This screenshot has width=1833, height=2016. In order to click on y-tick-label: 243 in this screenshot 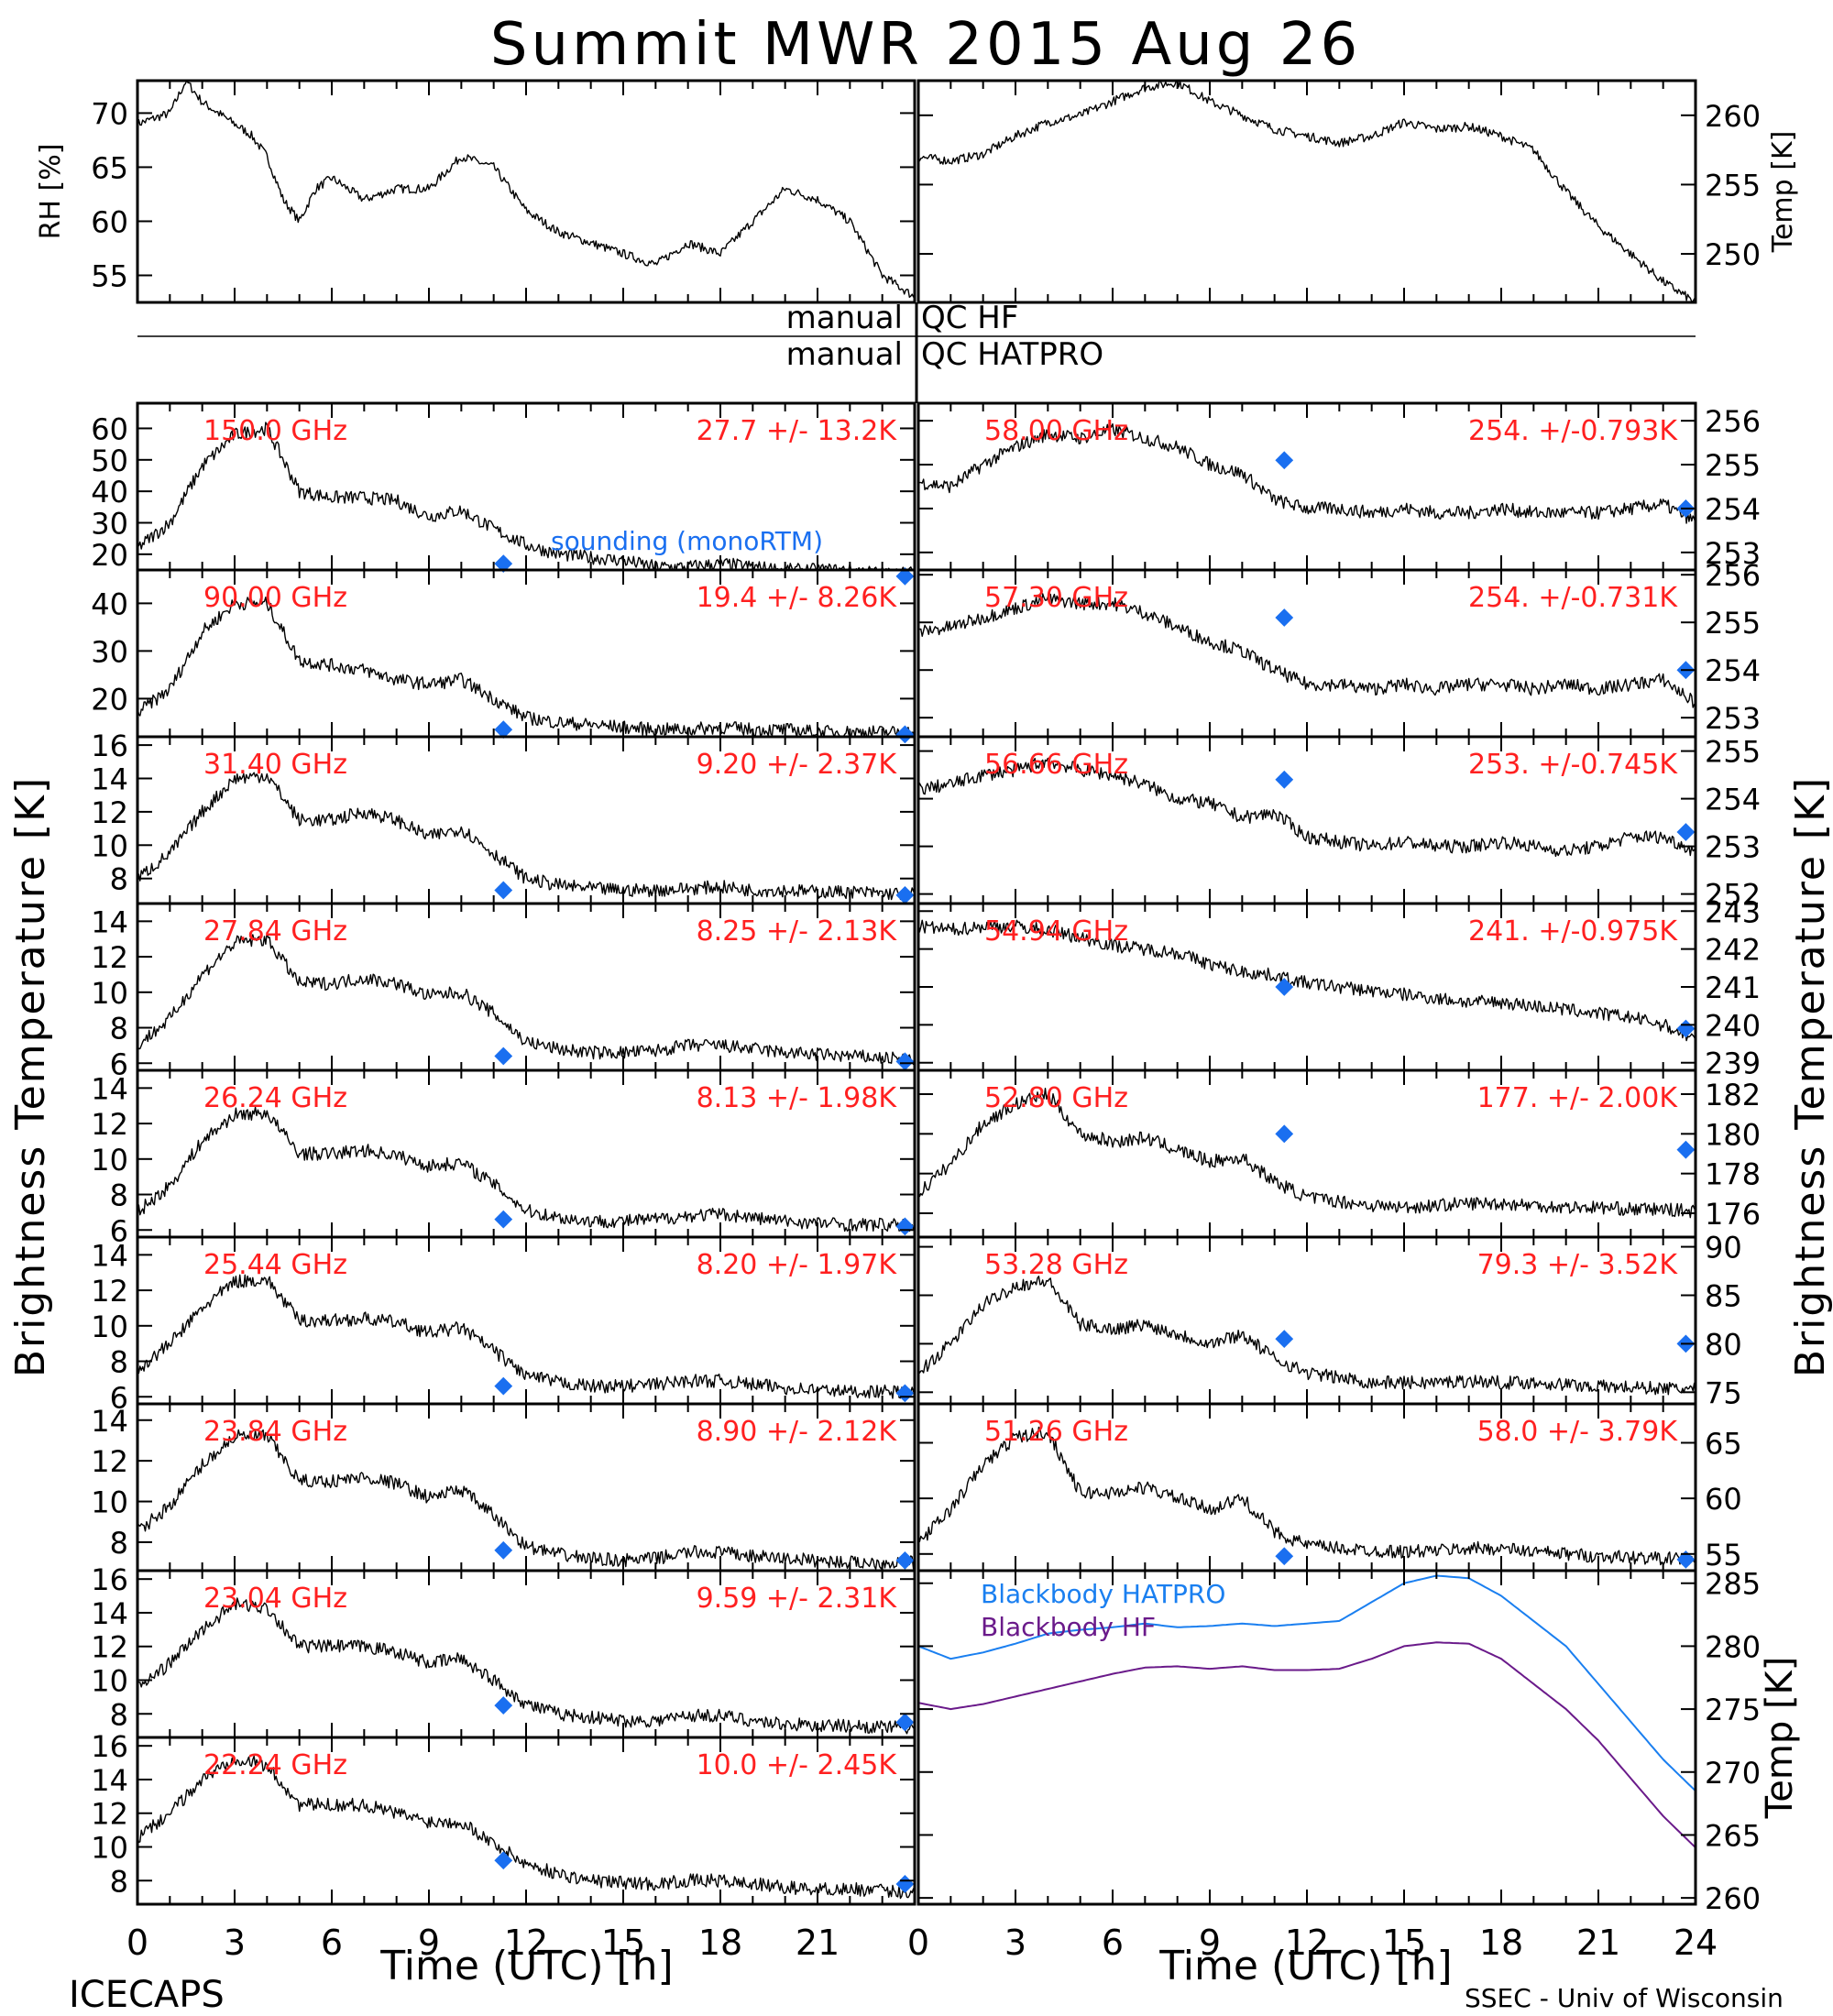, I will do `click(1733, 911)`.